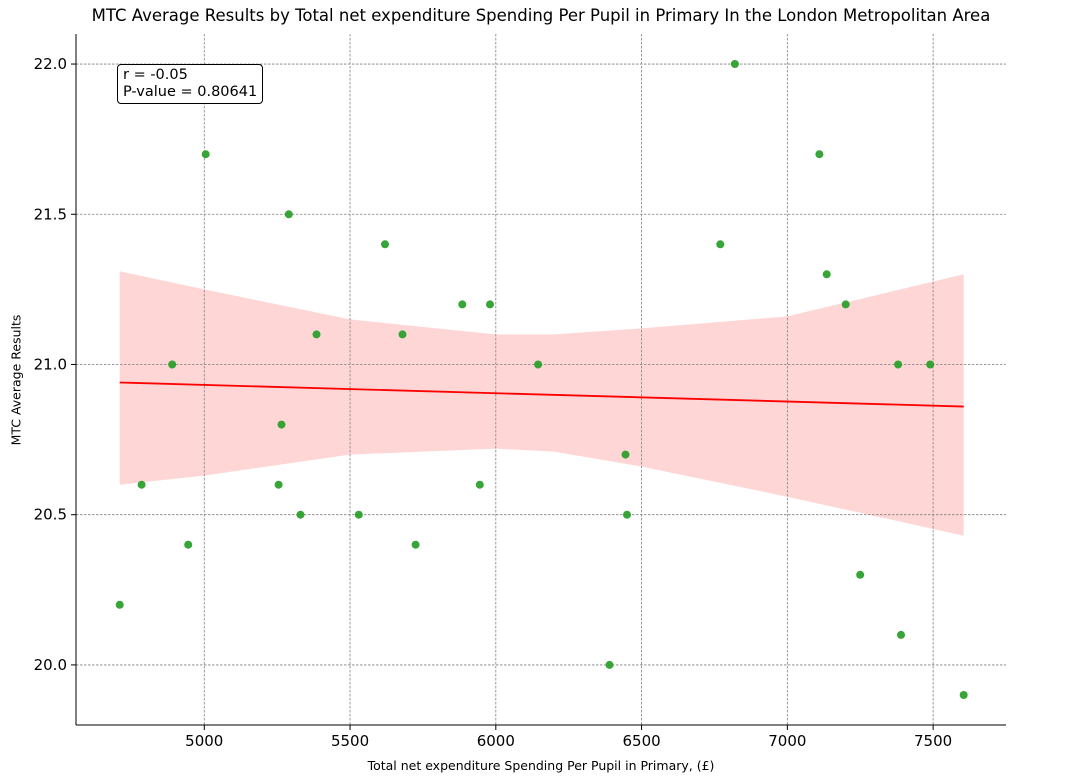 The width and height of the screenshot is (1082, 783). I want to click on y-tick-label: 20.5, so click(50, 515).